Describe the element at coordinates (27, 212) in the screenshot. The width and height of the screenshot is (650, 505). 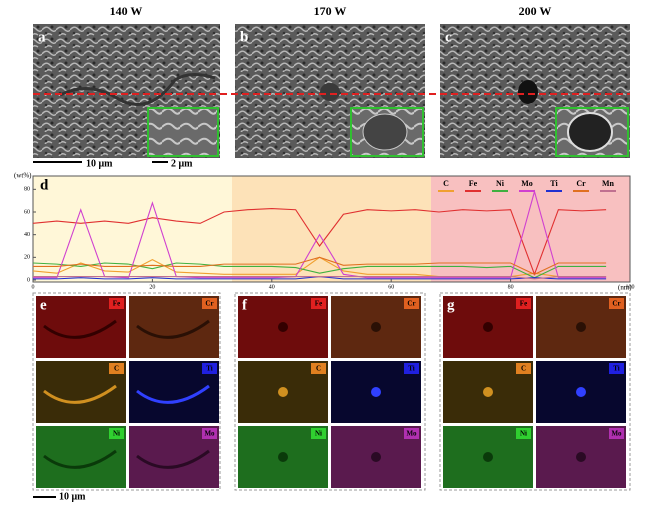
I see `y-tick-label: 60` at that location.